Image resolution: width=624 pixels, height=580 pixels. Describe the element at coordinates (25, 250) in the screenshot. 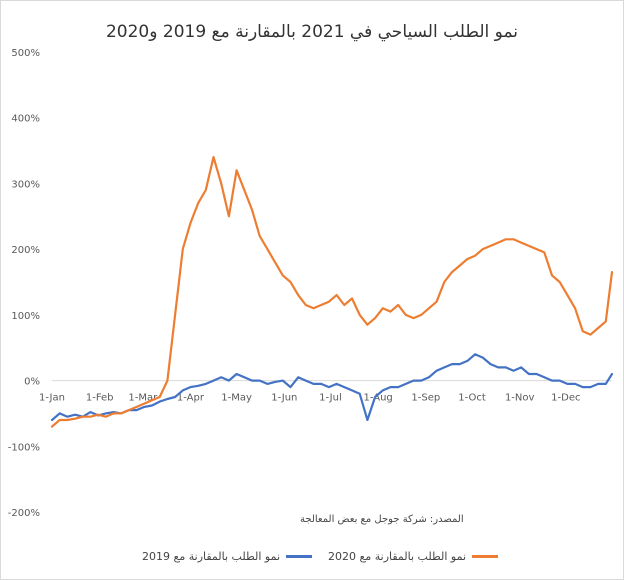

I see `y-tick-label: 200%` at that location.